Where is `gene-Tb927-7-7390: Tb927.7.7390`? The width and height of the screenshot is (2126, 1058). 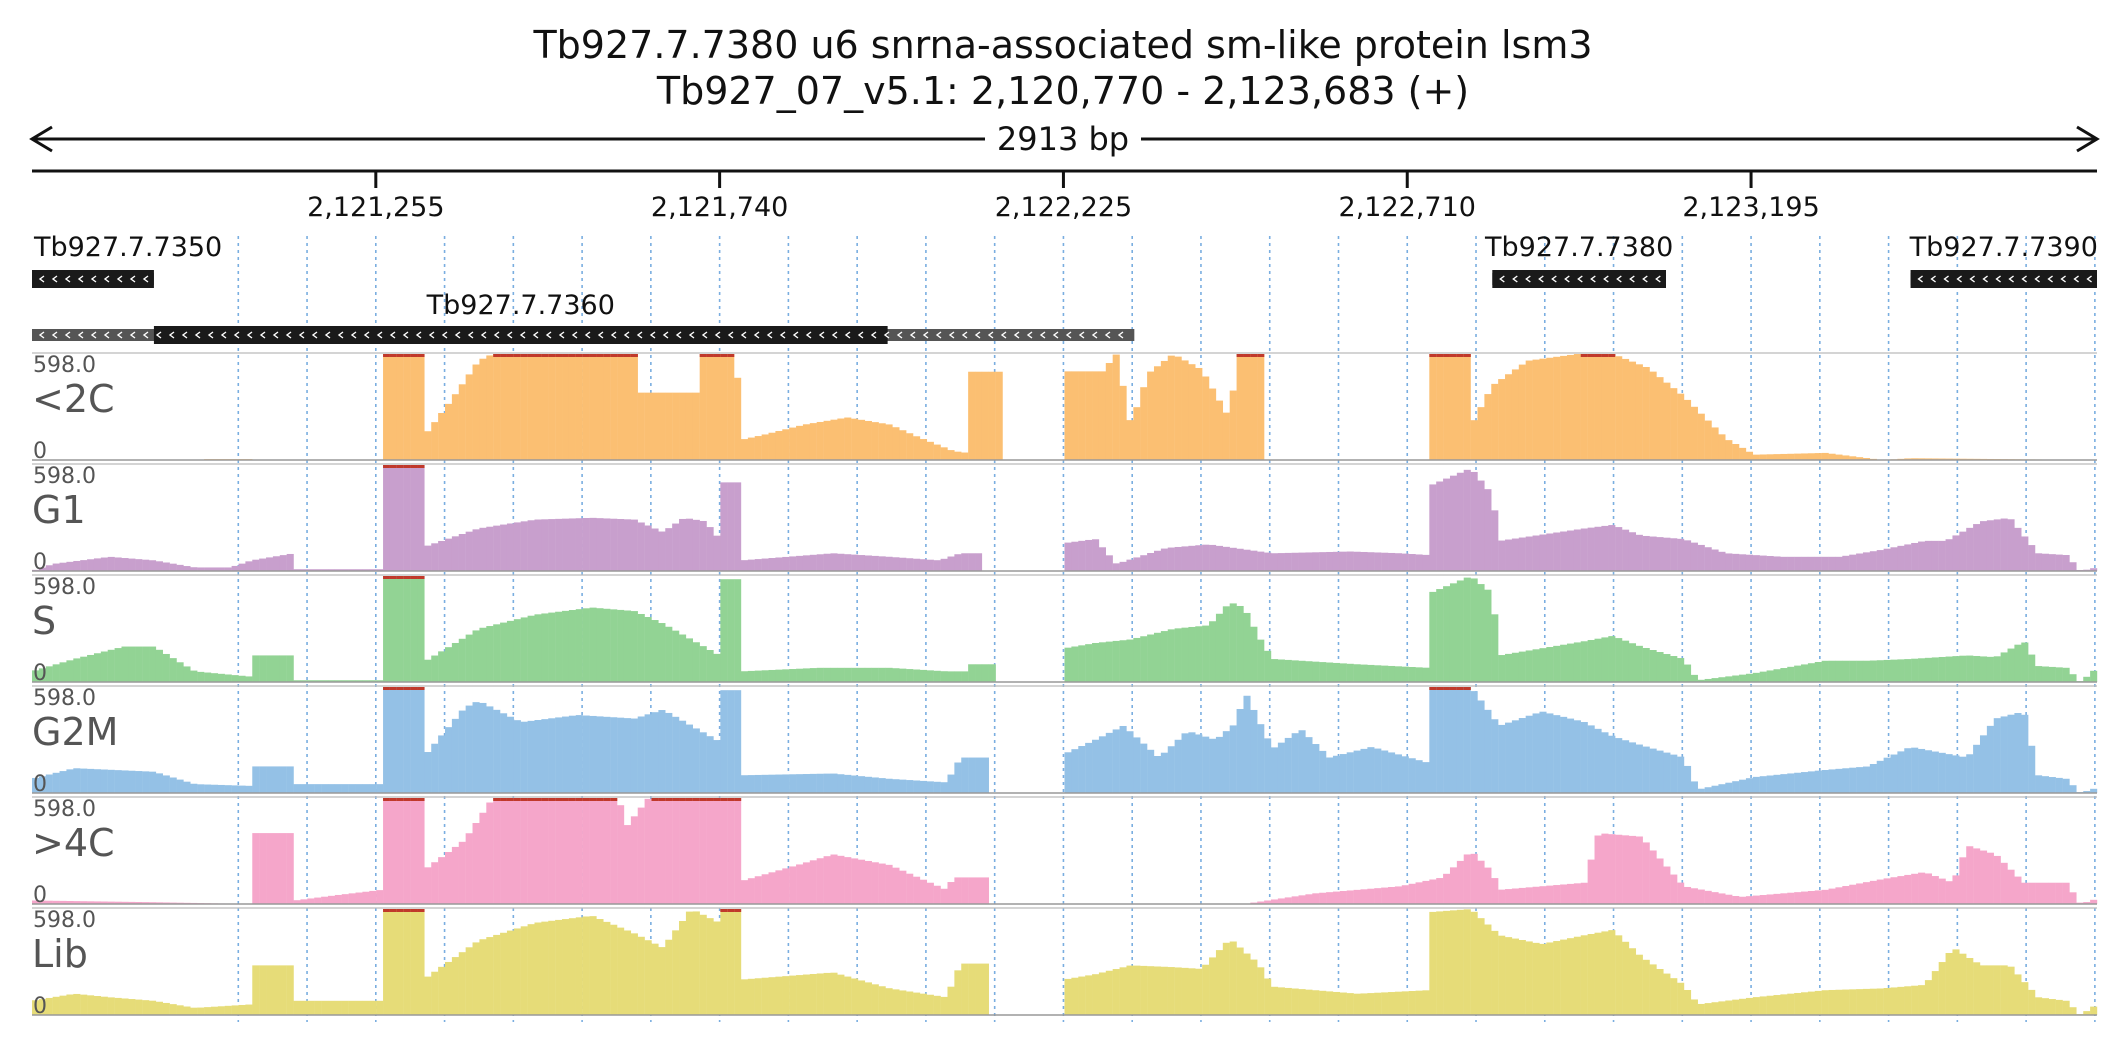
gene-Tb927-7-7390: Tb927.7.7390 is located at coordinates (2003, 260).